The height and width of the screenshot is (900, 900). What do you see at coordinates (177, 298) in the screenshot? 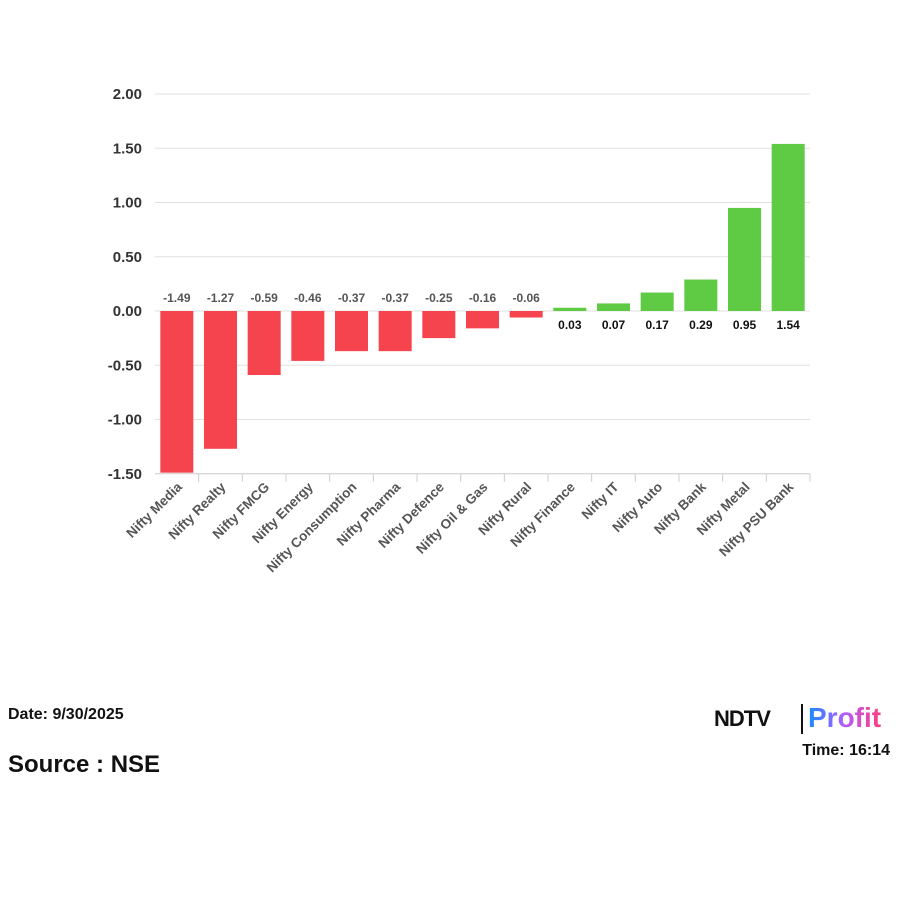
I see `data-label: -1.49` at bounding box center [177, 298].